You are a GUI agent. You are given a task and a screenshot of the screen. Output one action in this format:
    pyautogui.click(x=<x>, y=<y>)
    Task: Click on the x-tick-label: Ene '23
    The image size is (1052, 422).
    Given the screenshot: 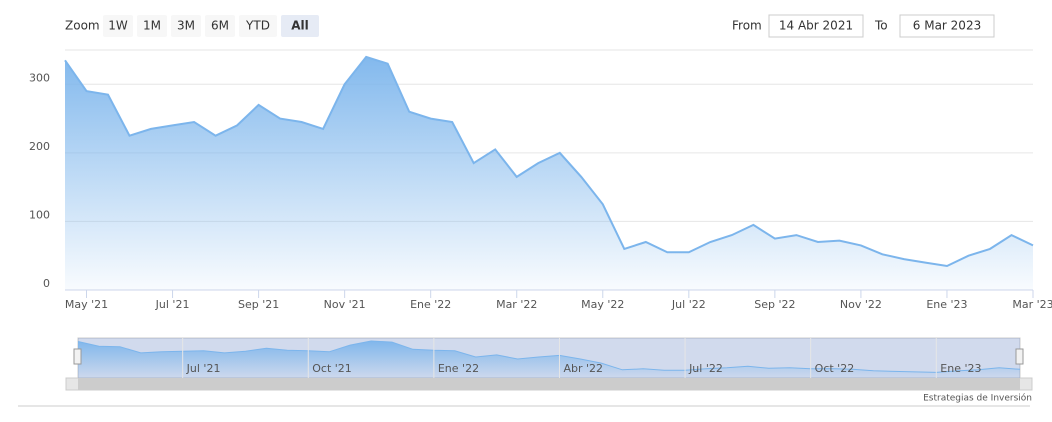 What is the action you would take?
    pyautogui.click(x=946, y=304)
    